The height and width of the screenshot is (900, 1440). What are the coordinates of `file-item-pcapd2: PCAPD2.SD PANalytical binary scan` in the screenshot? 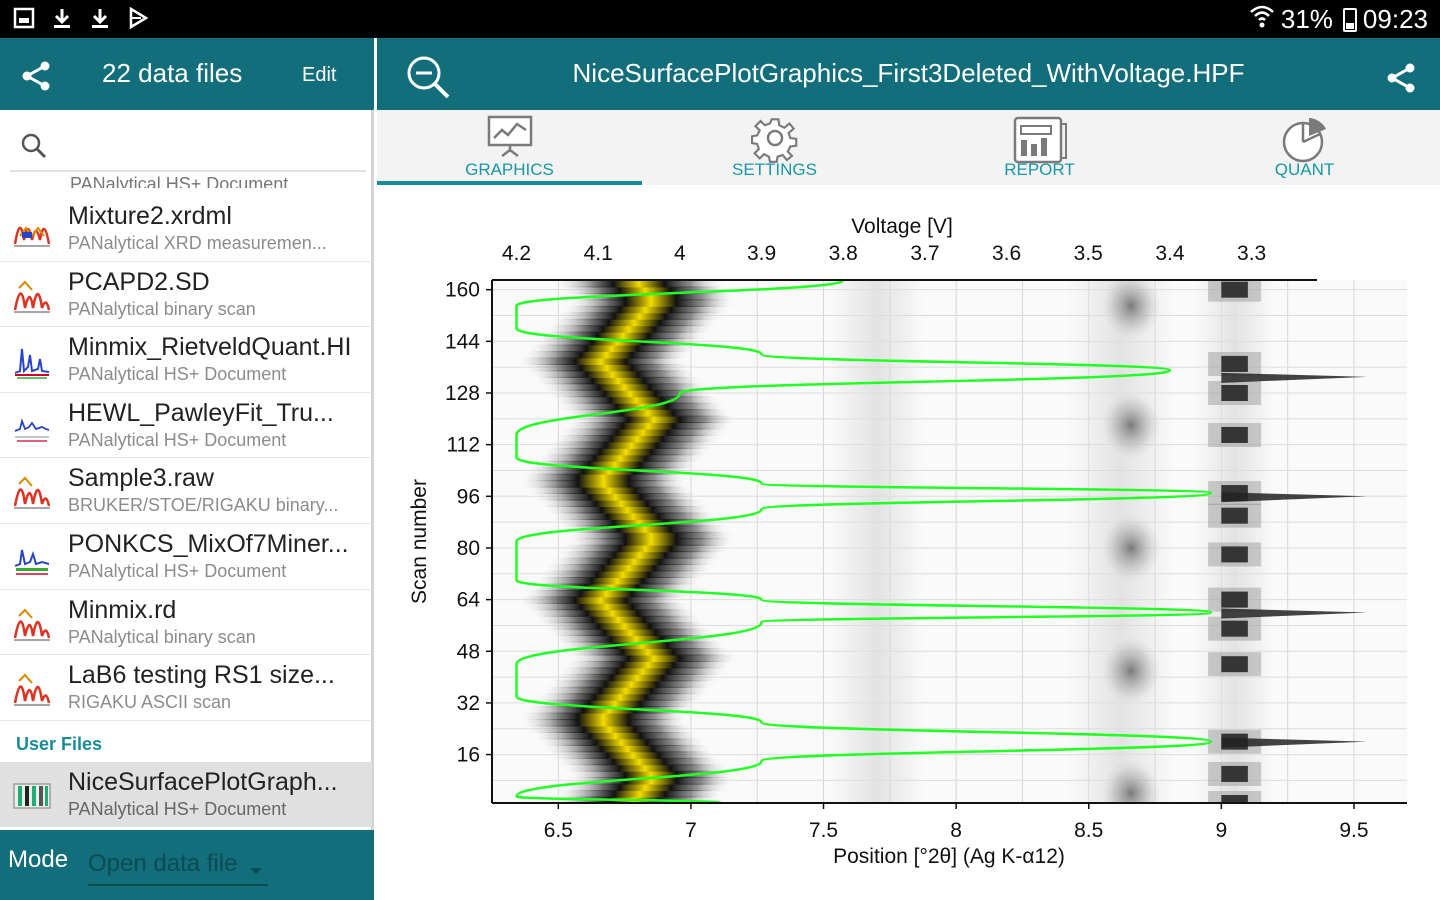 It's located at (186, 295).